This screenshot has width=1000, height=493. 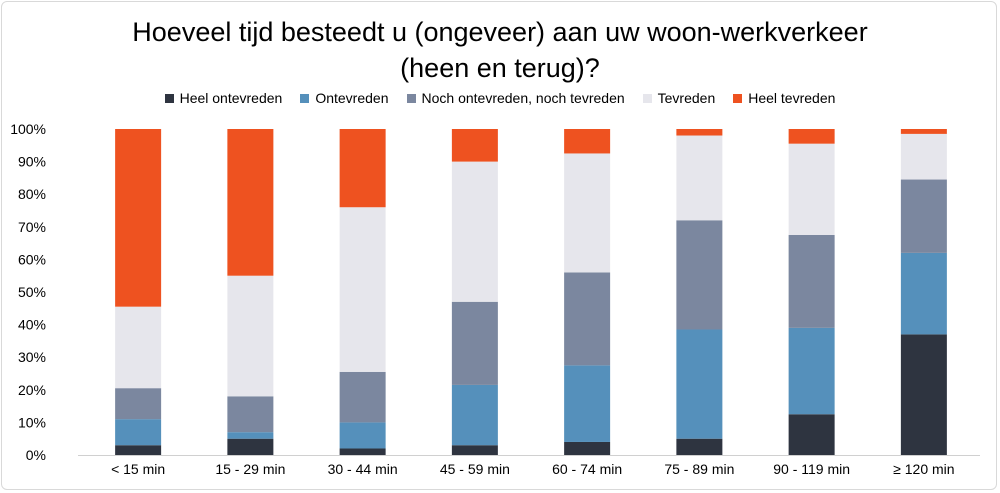 What do you see at coordinates (32, 227) in the screenshot?
I see `y-tick-label: 70%` at bounding box center [32, 227].